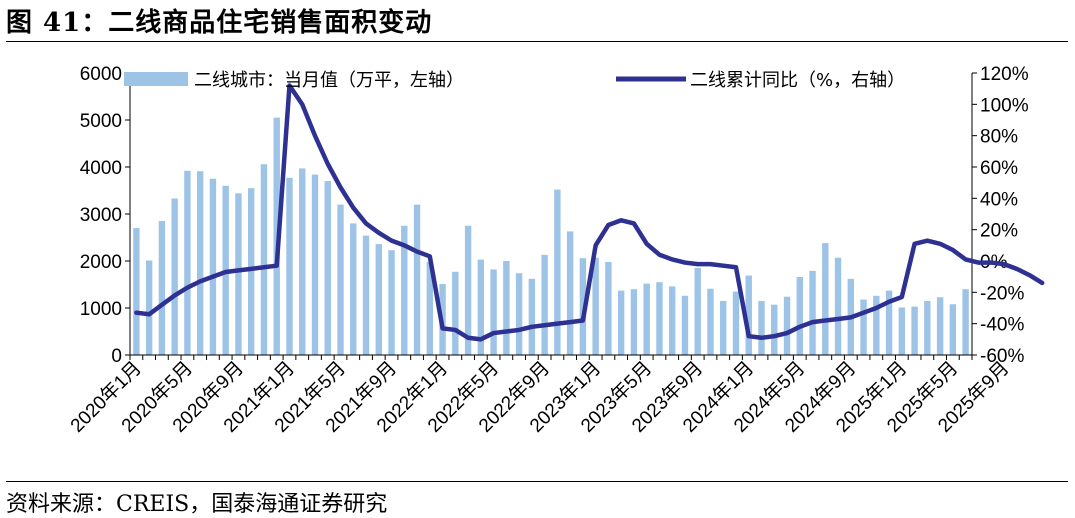 The width and height of the screenshot is (1075, 518). I want to click on legend: 二线城市：当月值（万平，左轴） 二线累计同比（%，右轴）, so click(514, 80).